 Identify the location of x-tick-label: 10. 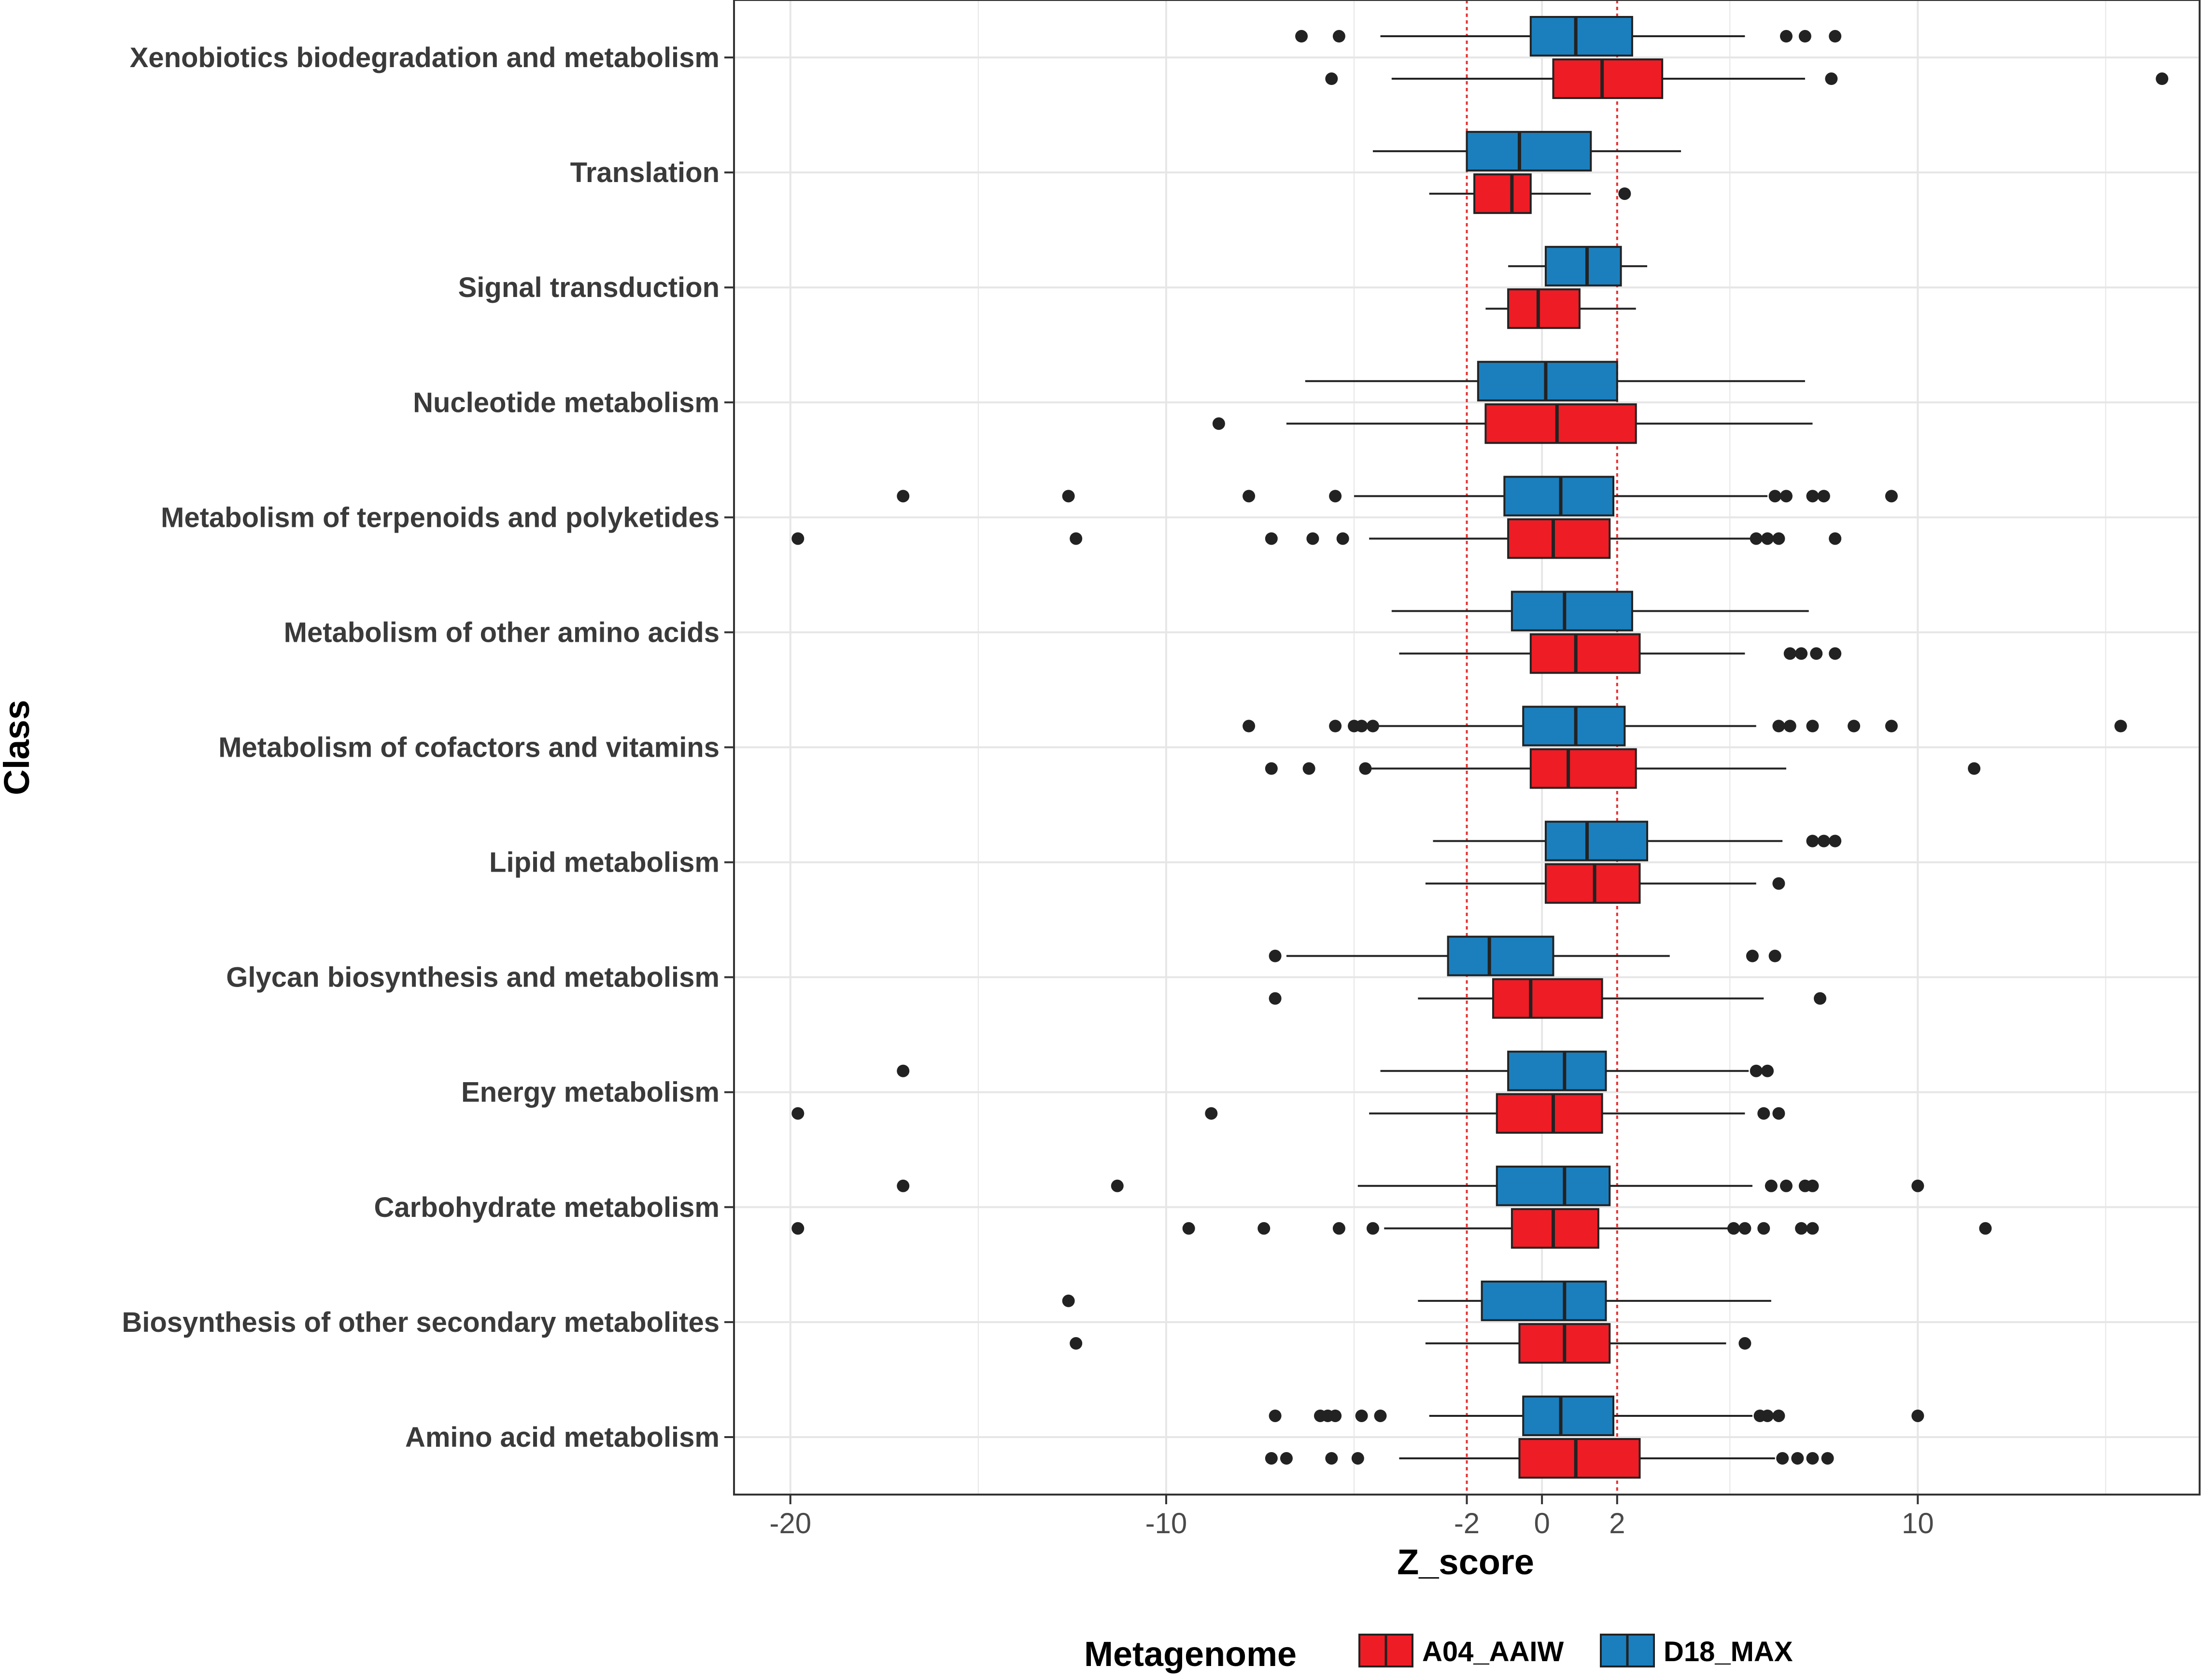
(1918, 1523).